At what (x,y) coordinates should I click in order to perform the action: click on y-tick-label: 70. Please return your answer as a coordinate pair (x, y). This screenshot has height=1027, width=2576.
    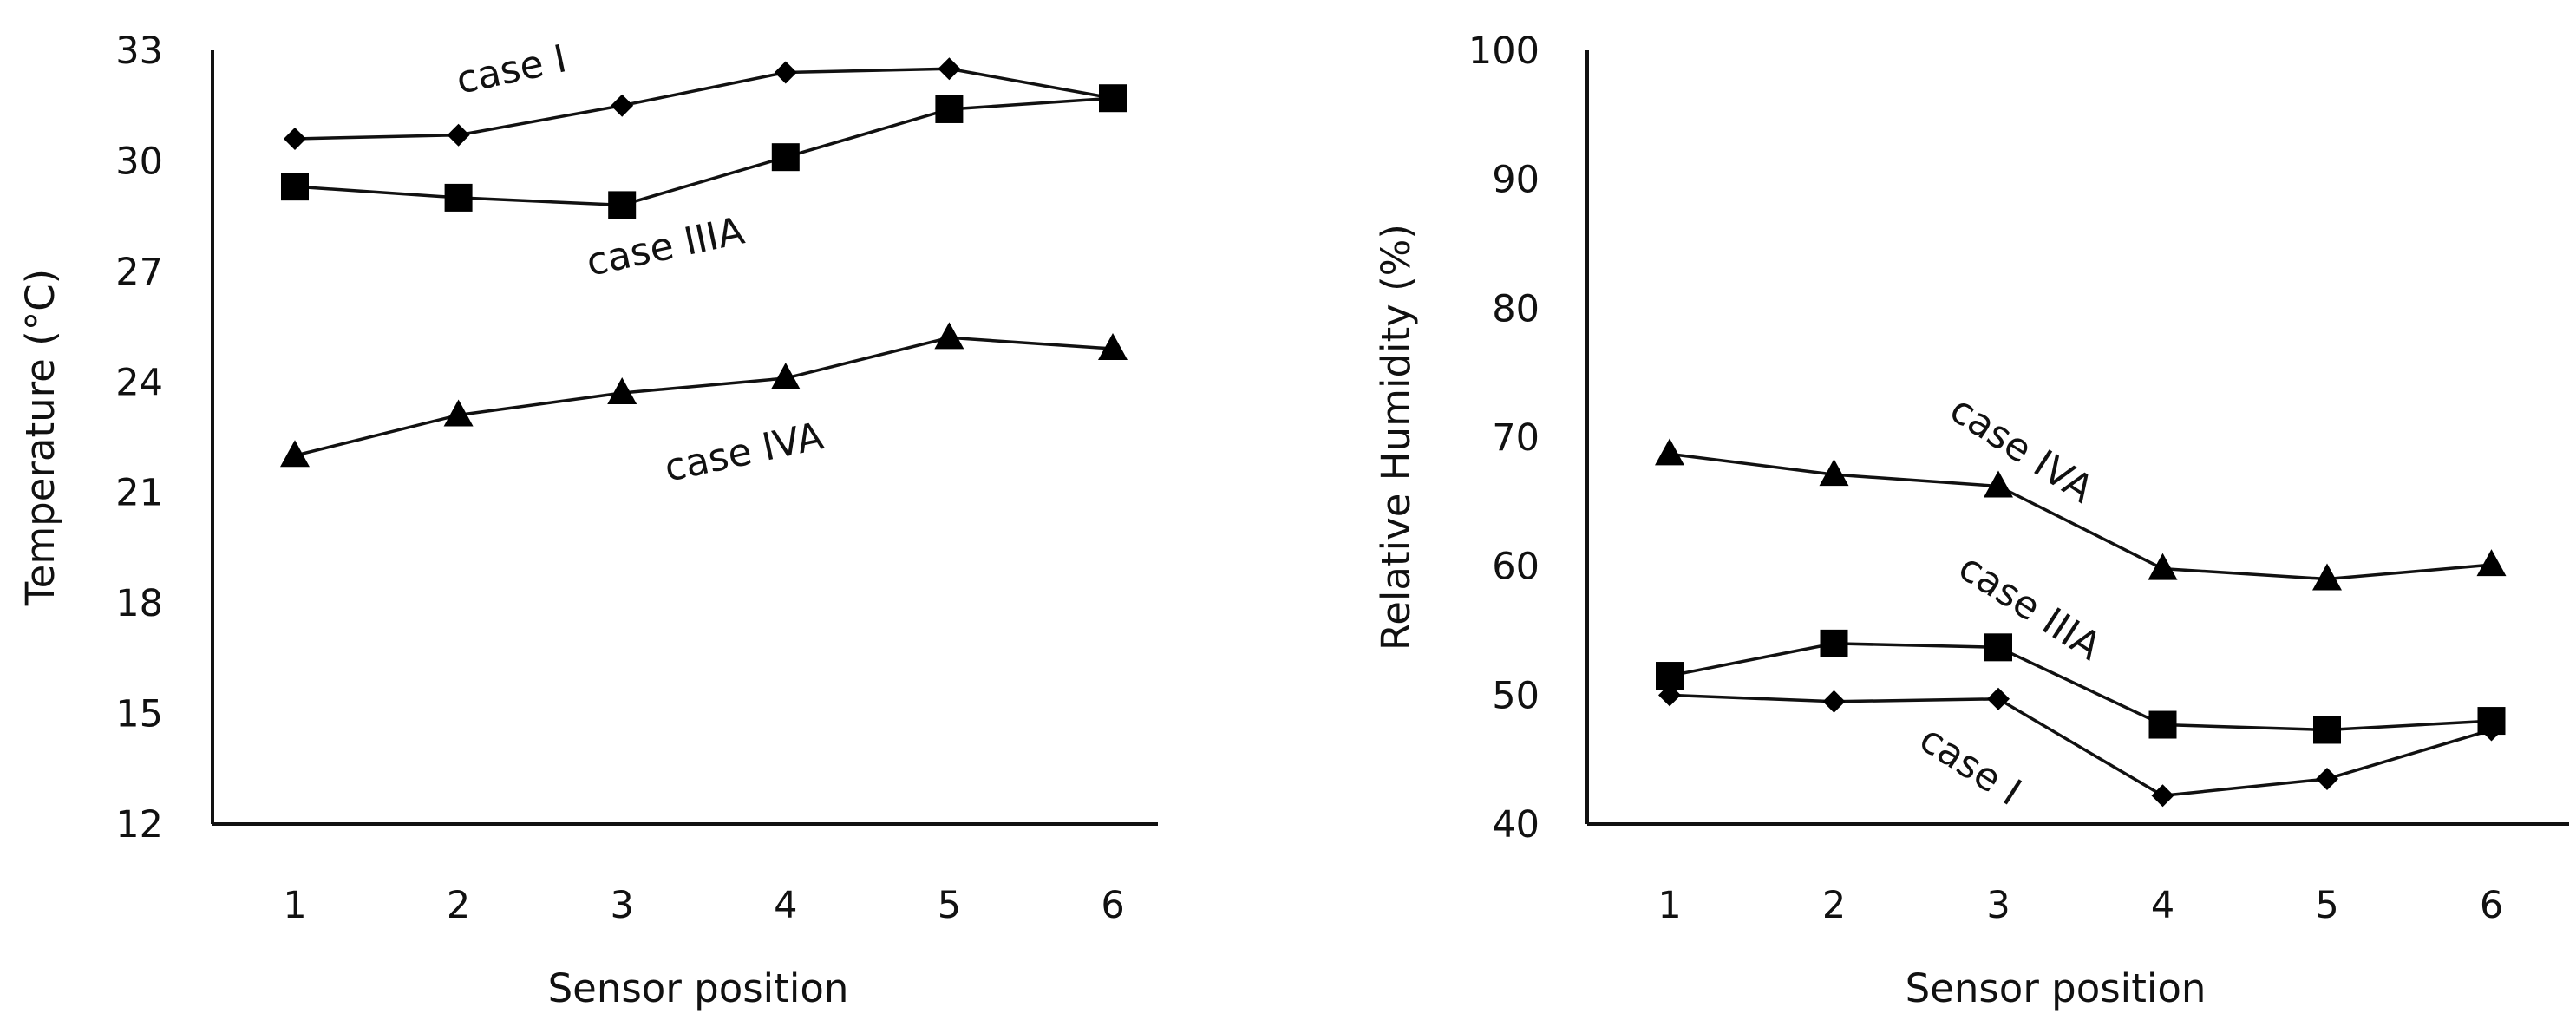
    Looking at the image, I should click on (1516, 438).